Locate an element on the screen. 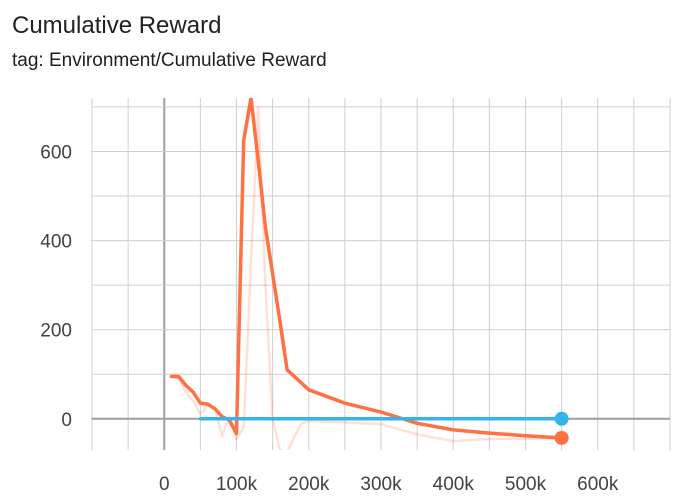 This screenshot has height=502, width=692. x-tick-label: 300k is located at coordinates (381, 484).